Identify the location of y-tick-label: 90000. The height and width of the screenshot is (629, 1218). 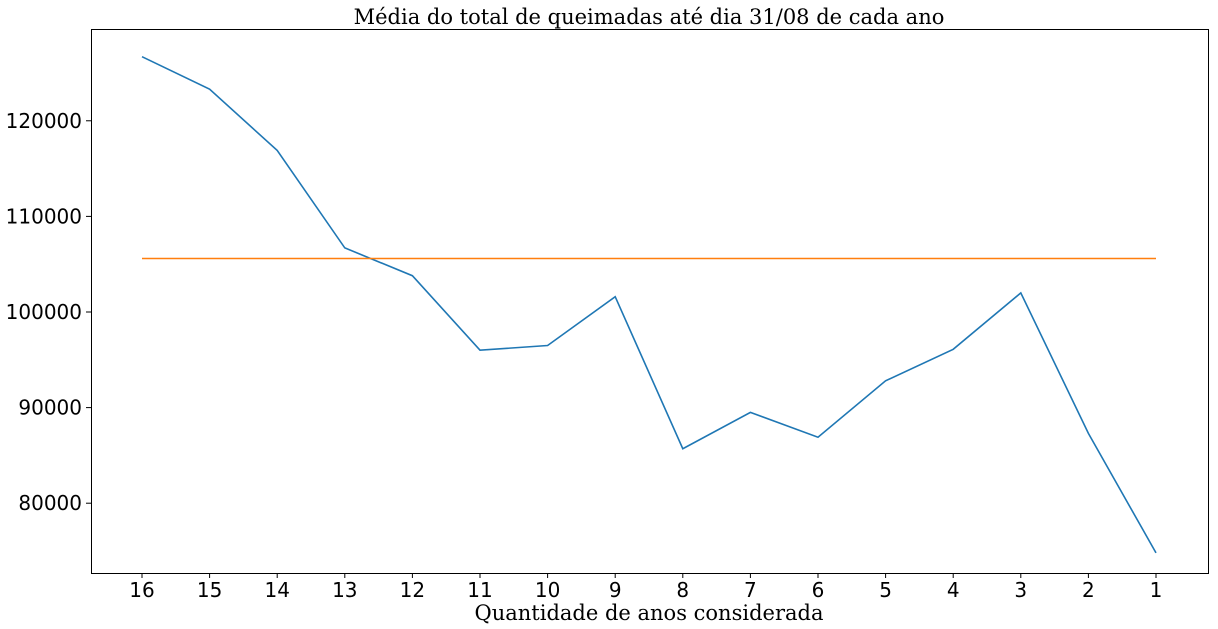
(50, 408).